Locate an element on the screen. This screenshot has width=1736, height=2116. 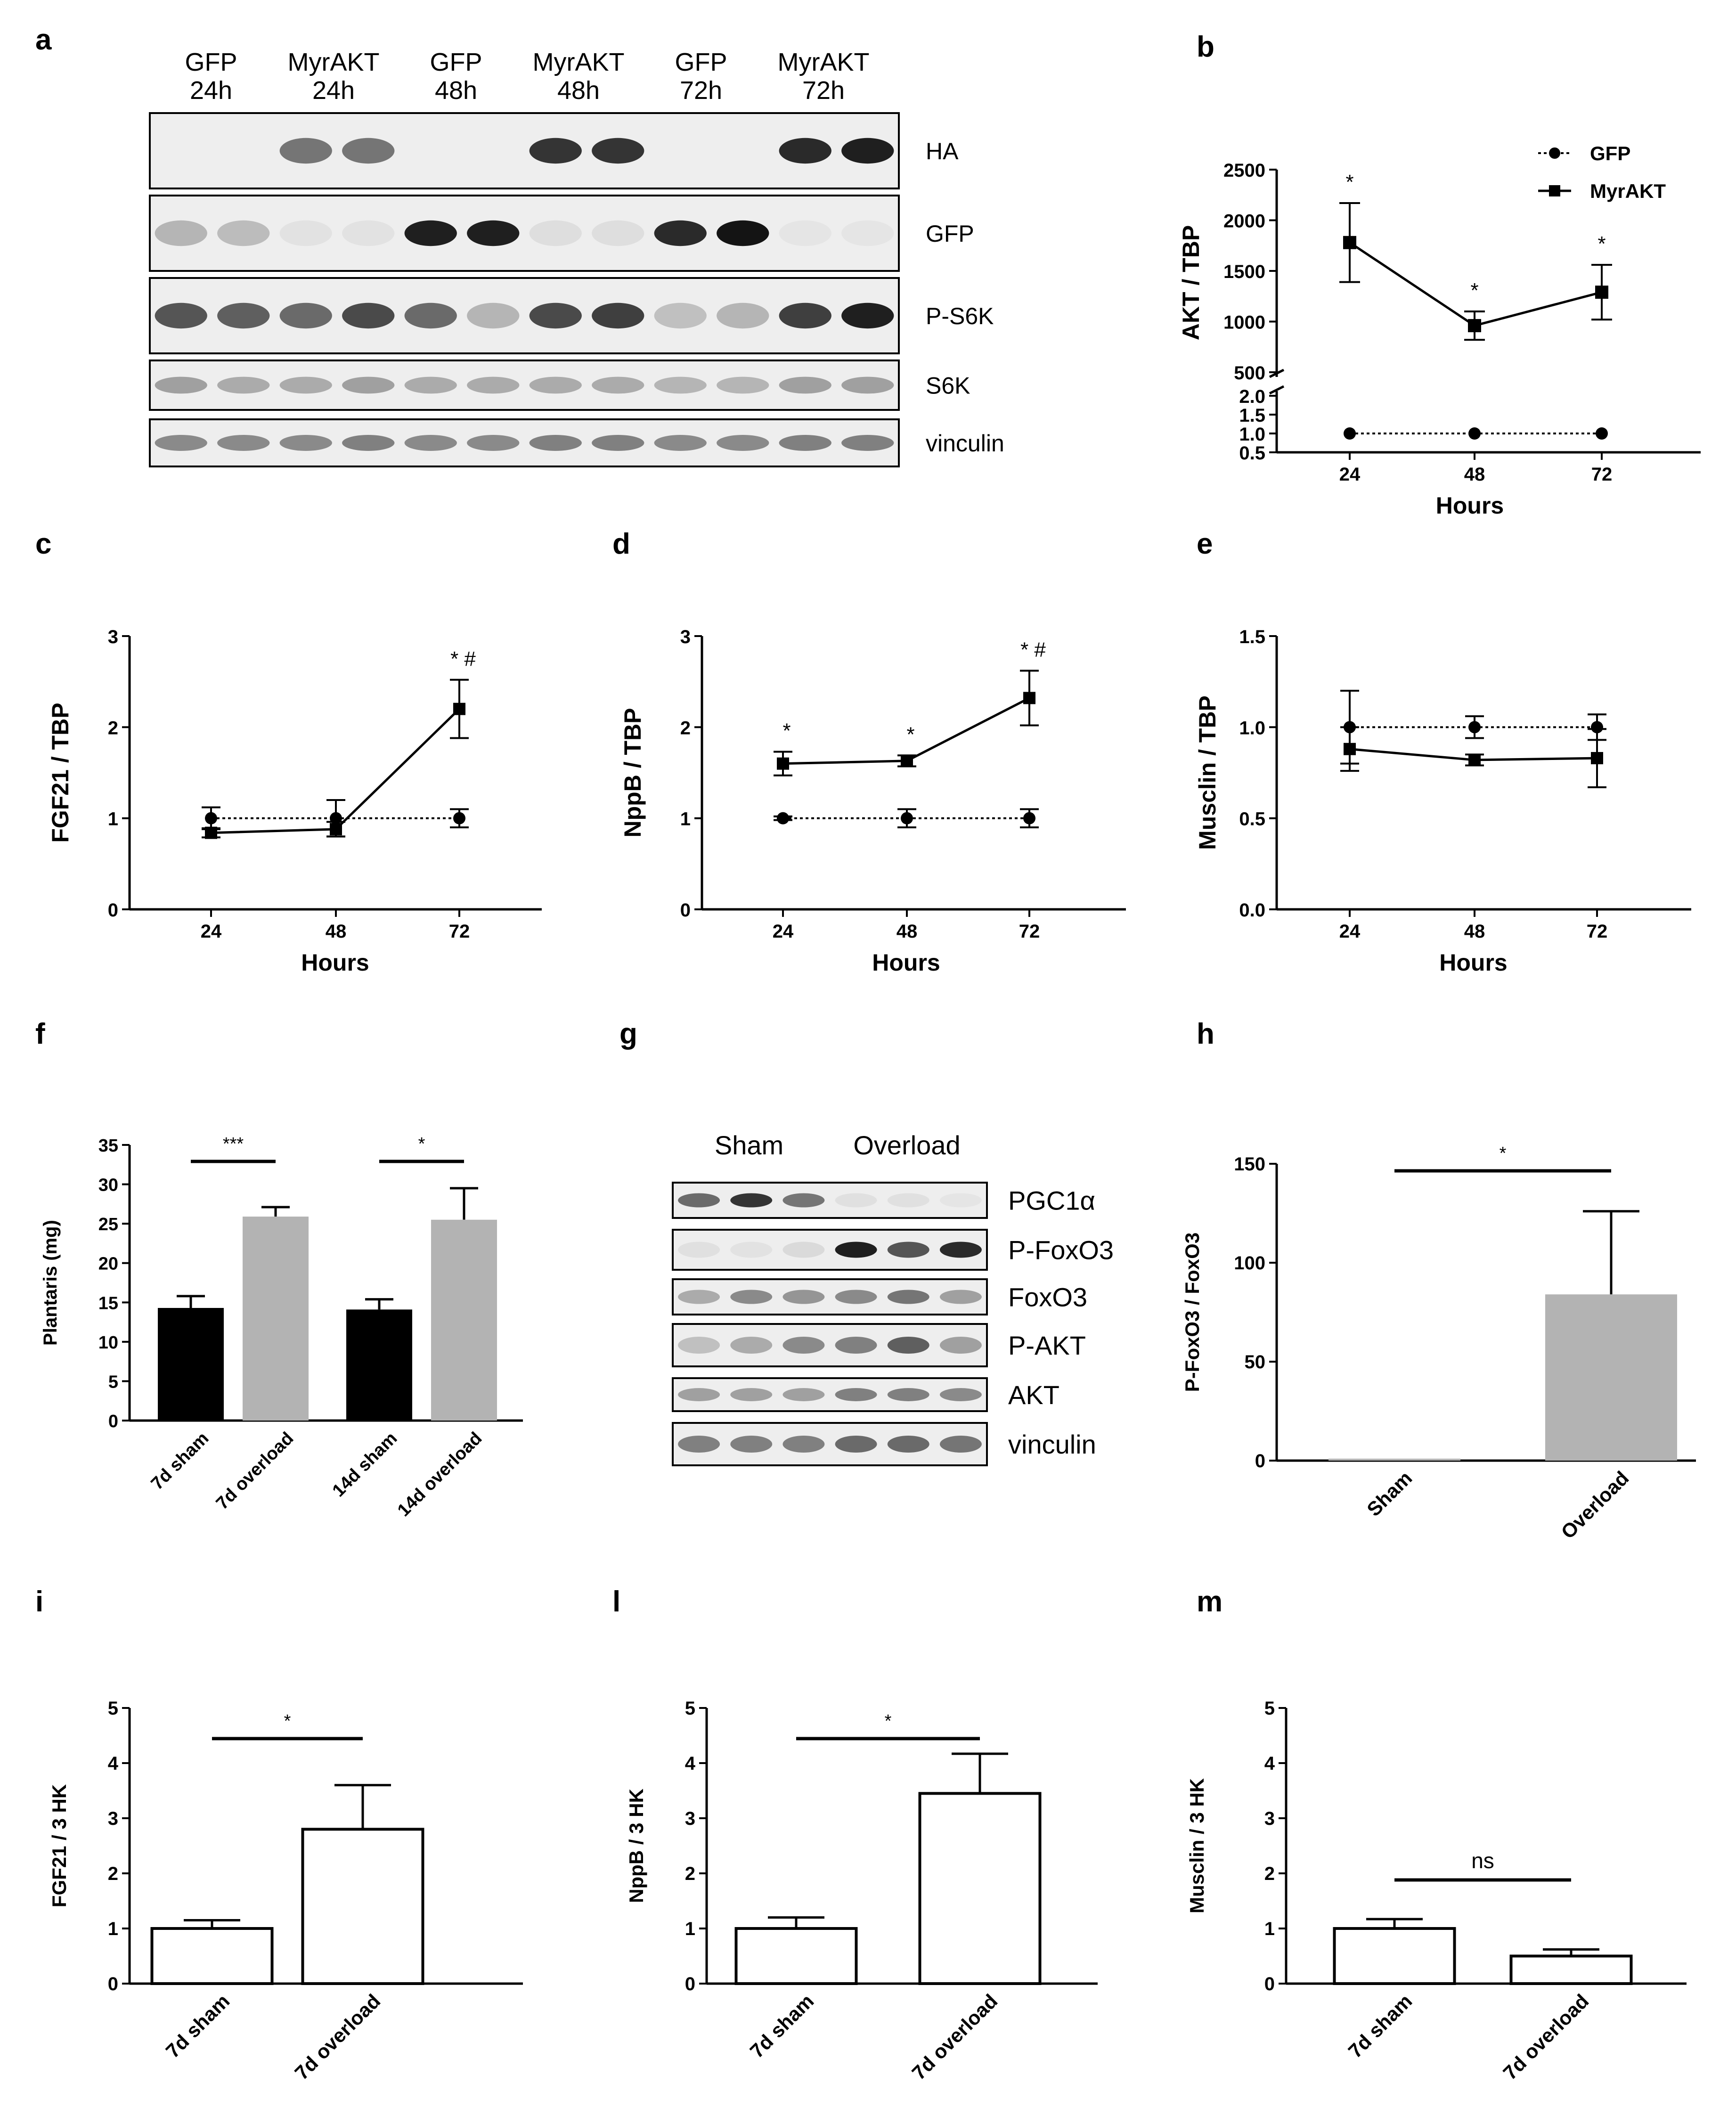
bar-7d-overload is located at coordinates (980, 1888).